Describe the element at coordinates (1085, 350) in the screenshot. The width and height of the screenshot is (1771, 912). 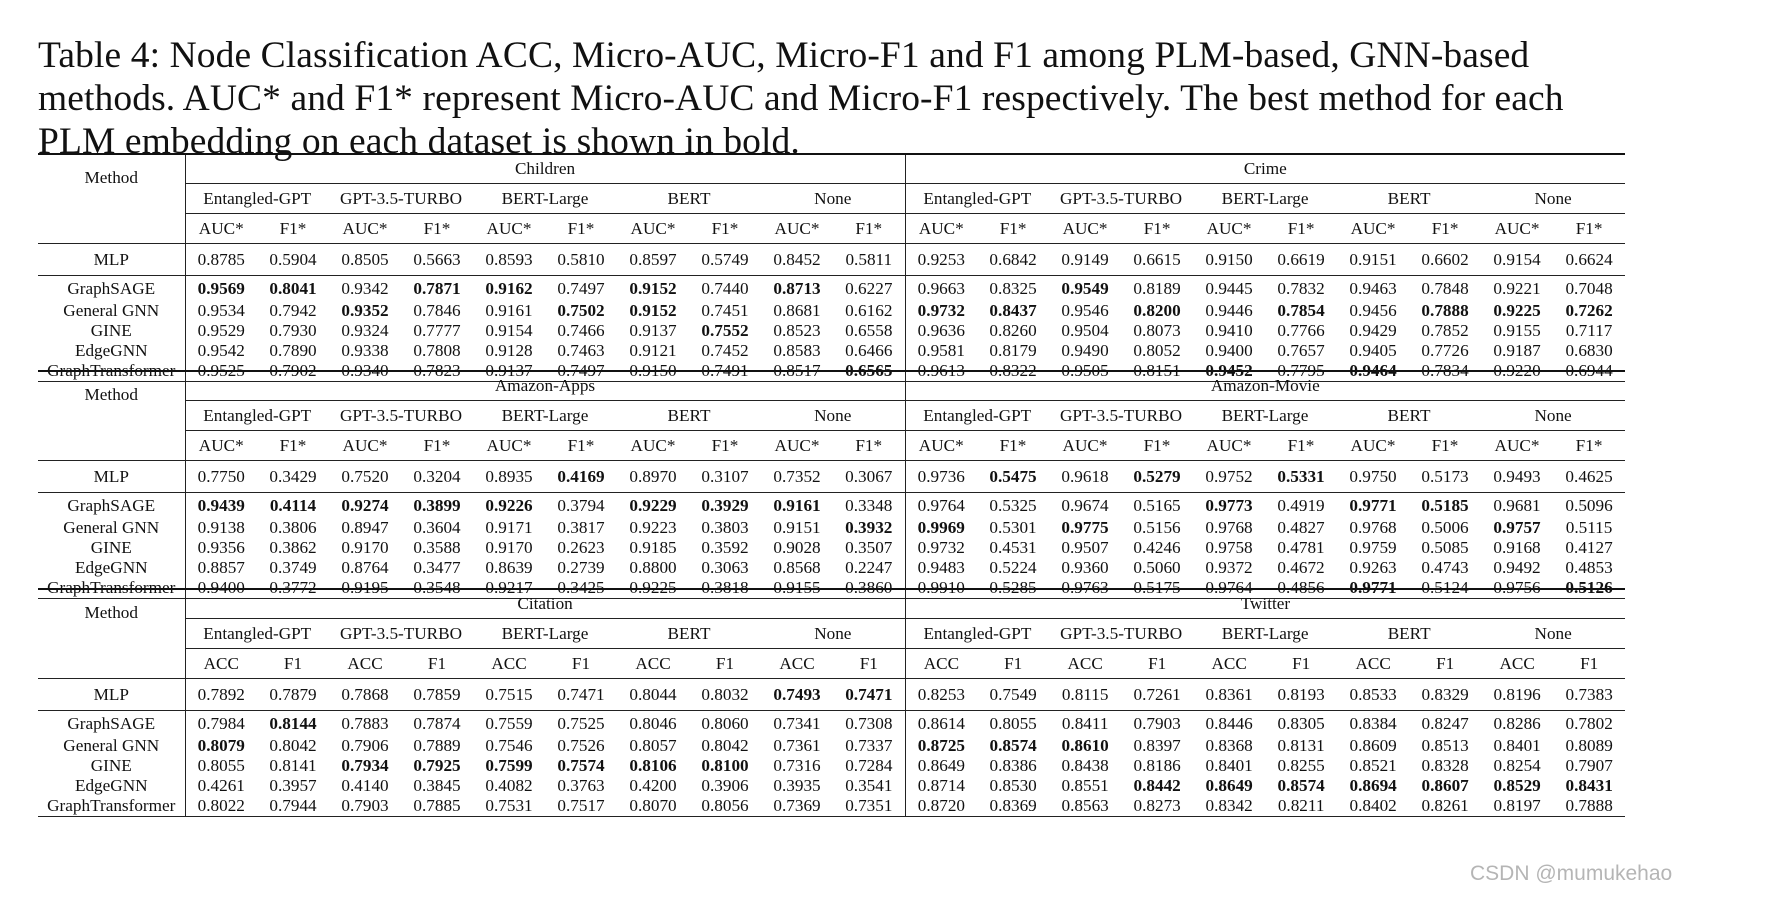
I see `value-cell: 0.9490` at that location.